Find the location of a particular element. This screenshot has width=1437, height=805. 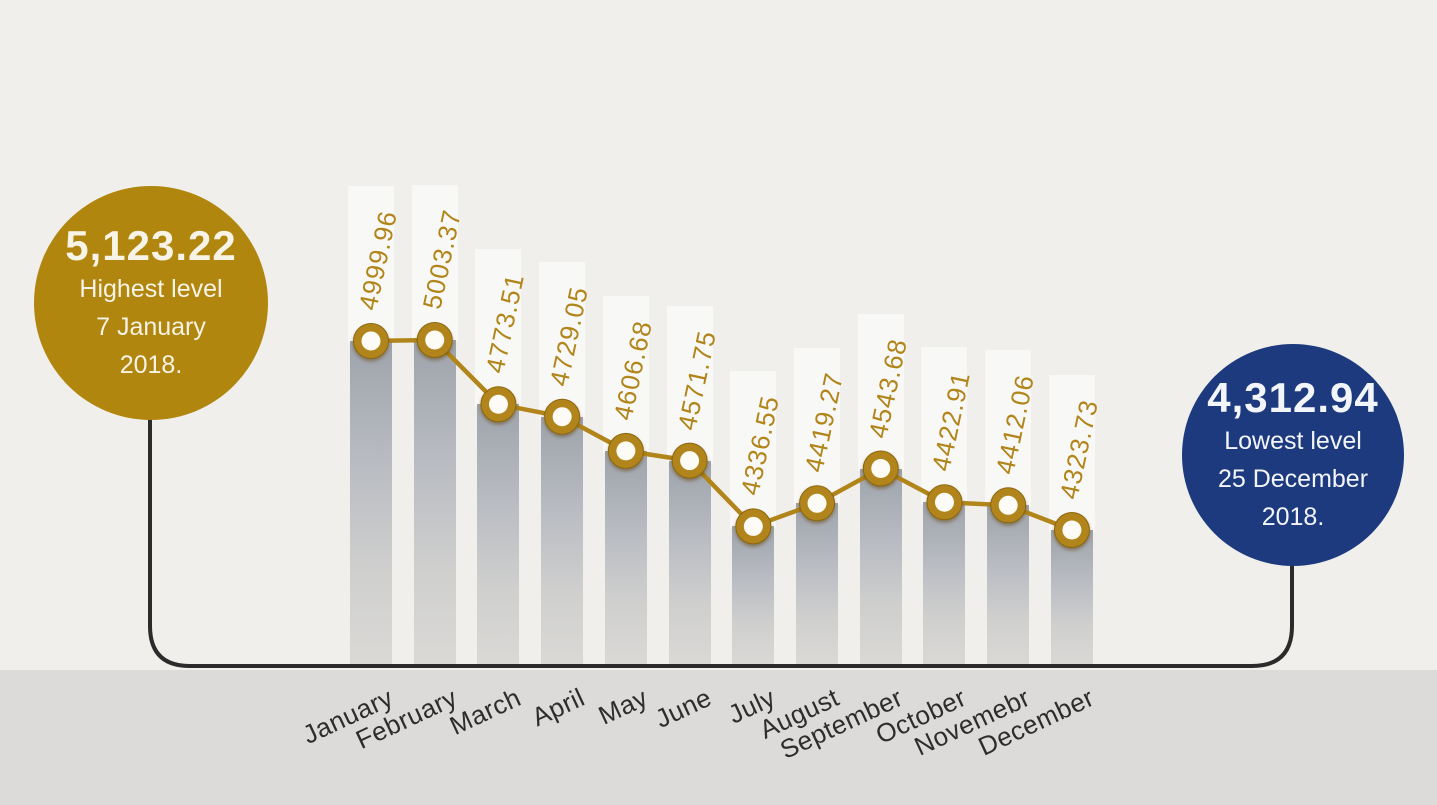

data-point-center-december is located at coordinates (1072, 530).